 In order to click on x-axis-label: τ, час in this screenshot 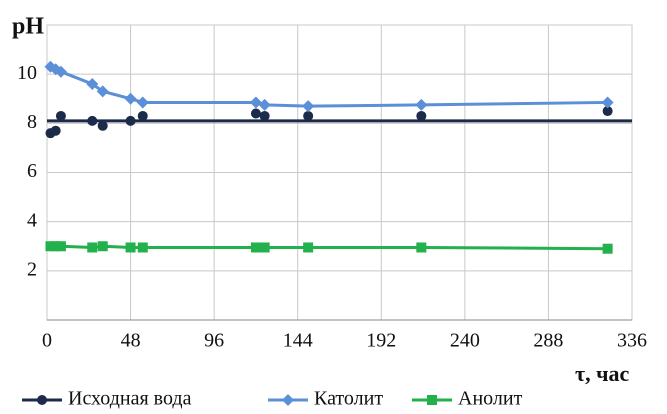, I will do `click(602, 373)`.